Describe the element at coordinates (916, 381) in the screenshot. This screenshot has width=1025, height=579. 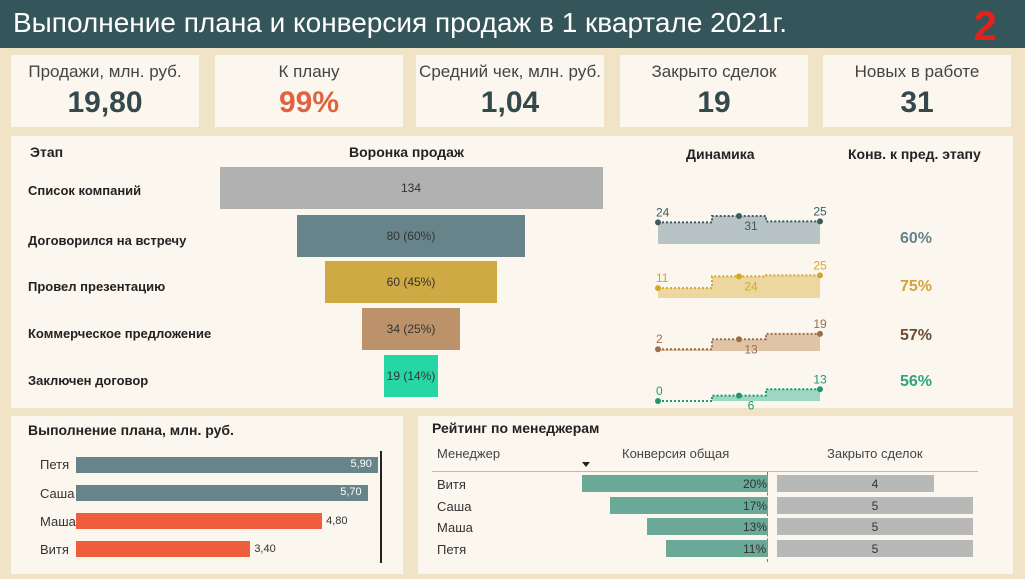
I see `conversion-value: 56%` at that location.